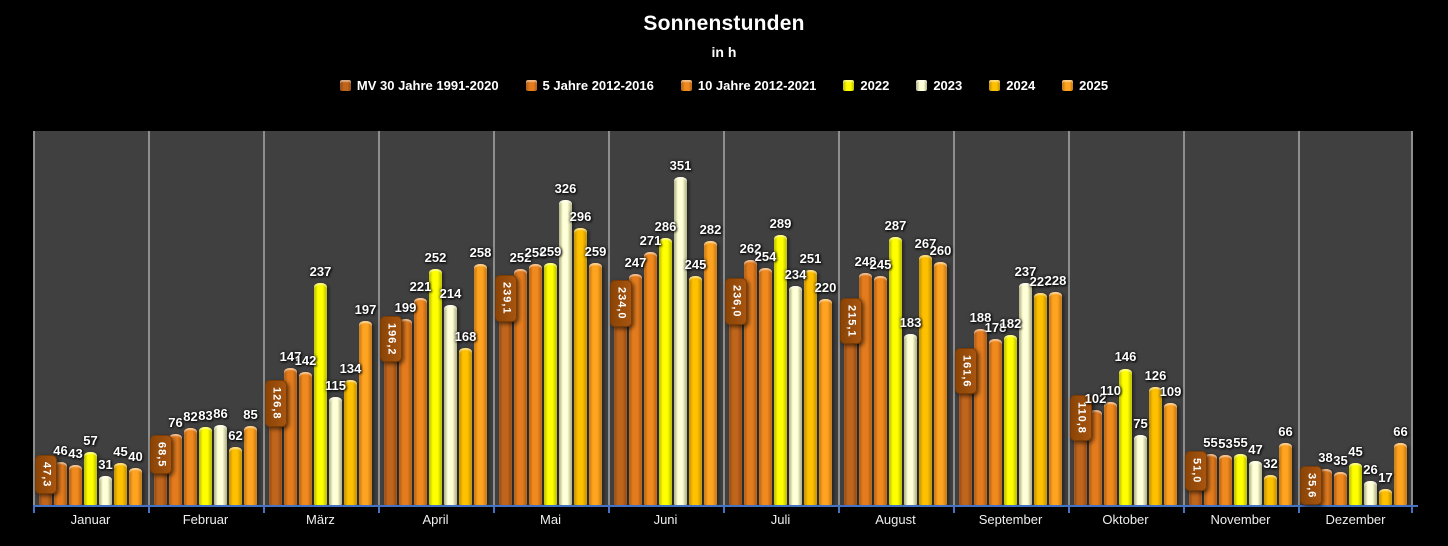 Image resolution: width=1448 pixels, height=546 pixels. I want to click on legend-item: 2024, so click(1012, 85).